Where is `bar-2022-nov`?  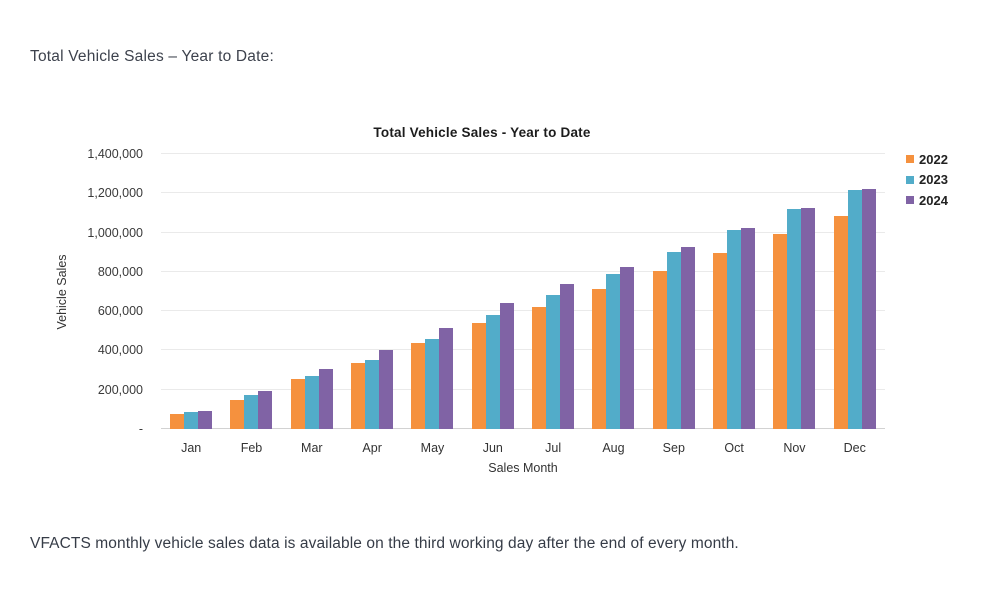
bar-2022-nov is located at coordinates (780, 331).